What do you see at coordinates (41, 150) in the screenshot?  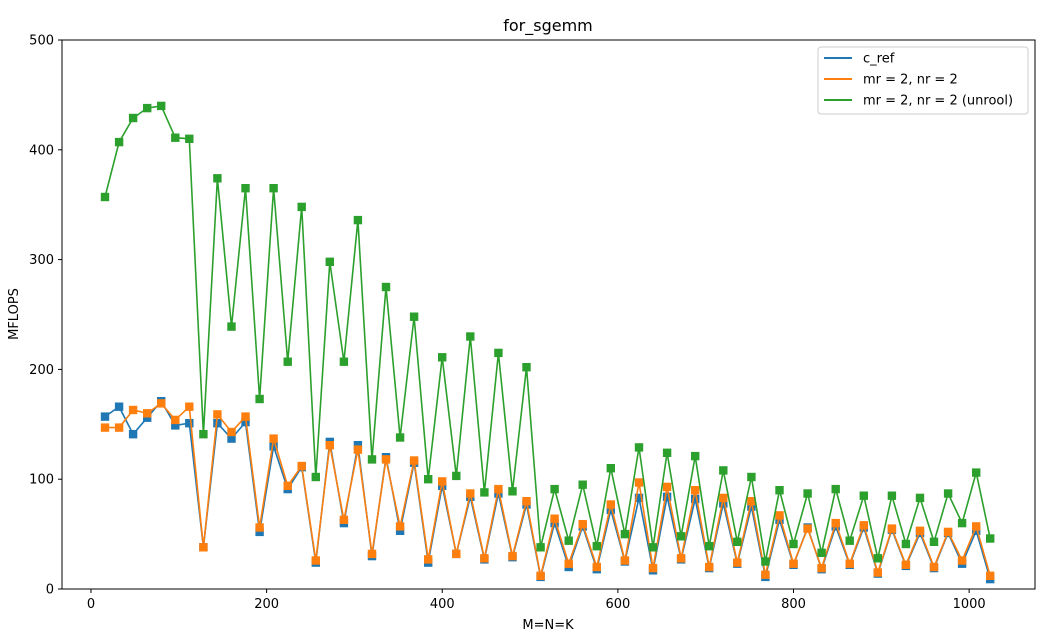 I see `y-tick-label: 400` at bounding box center [41, 150].